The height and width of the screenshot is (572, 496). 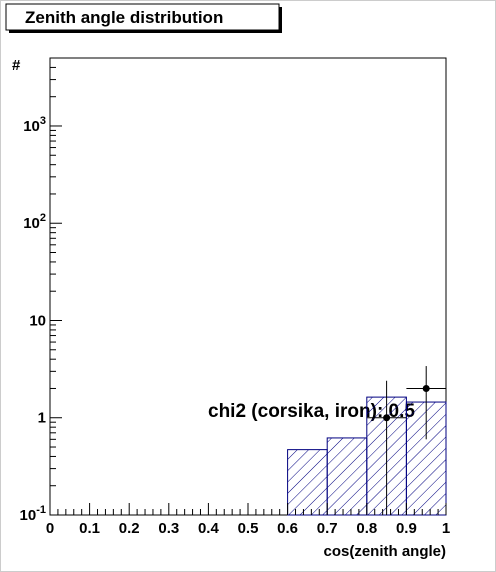 What do you see at coordinates (41, 510) in the screenshot?
I see `y-tick-exponent: -1` at bounding box center [41, 510].